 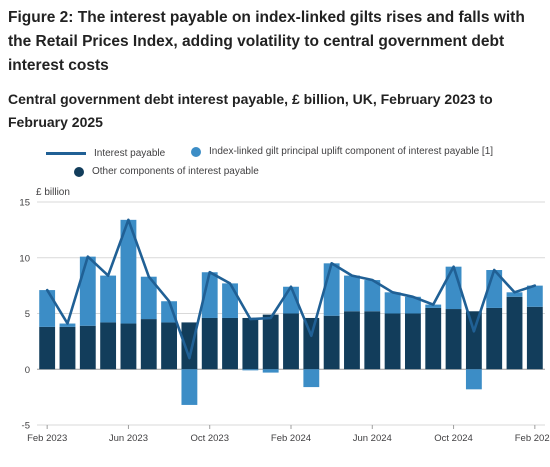 I want to click on x-tick-label: Jun 2023, so click(x=128, y=438).